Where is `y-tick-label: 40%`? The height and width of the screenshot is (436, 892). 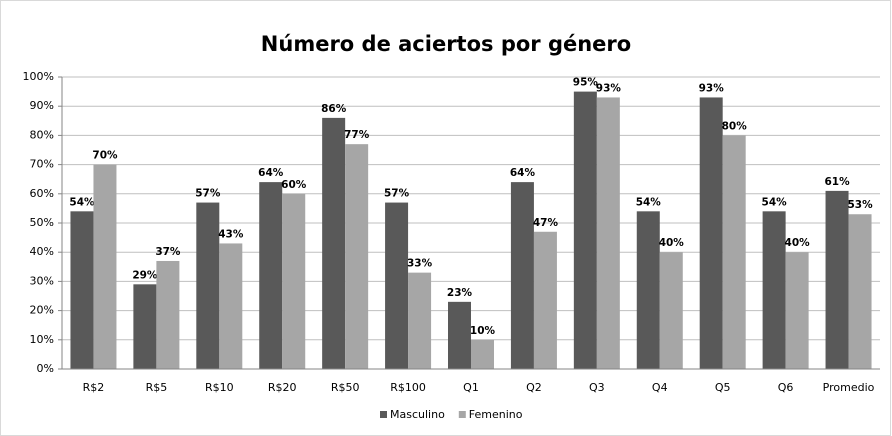 y-tick-label: 40% is located at coordinates (42, 251).